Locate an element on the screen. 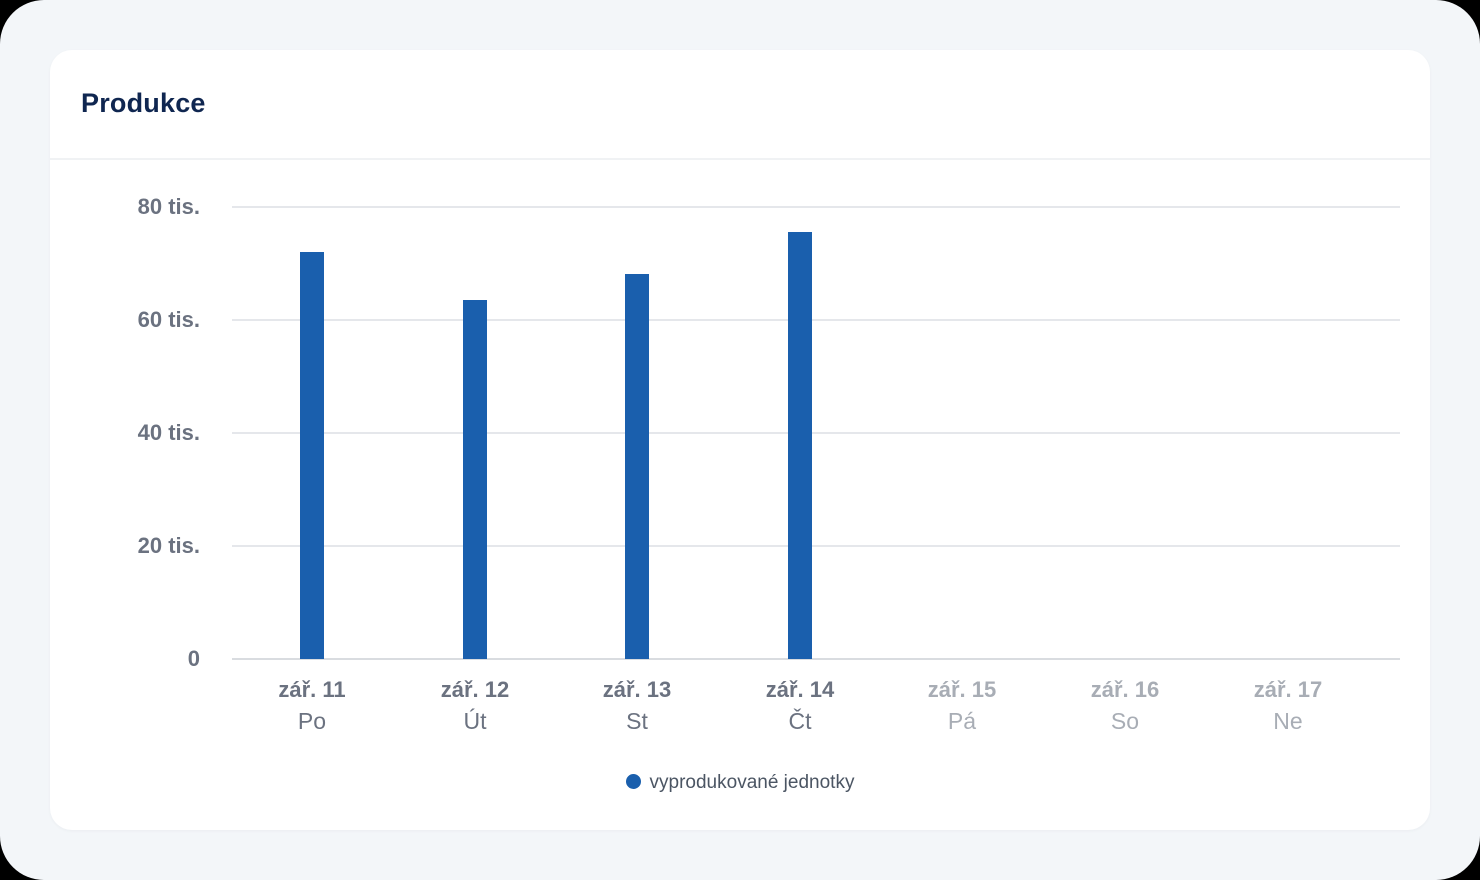 The width and height of the screenshot is (1480, 880). x-axis-date: zář. 12 is located at coordinates (475, 689).